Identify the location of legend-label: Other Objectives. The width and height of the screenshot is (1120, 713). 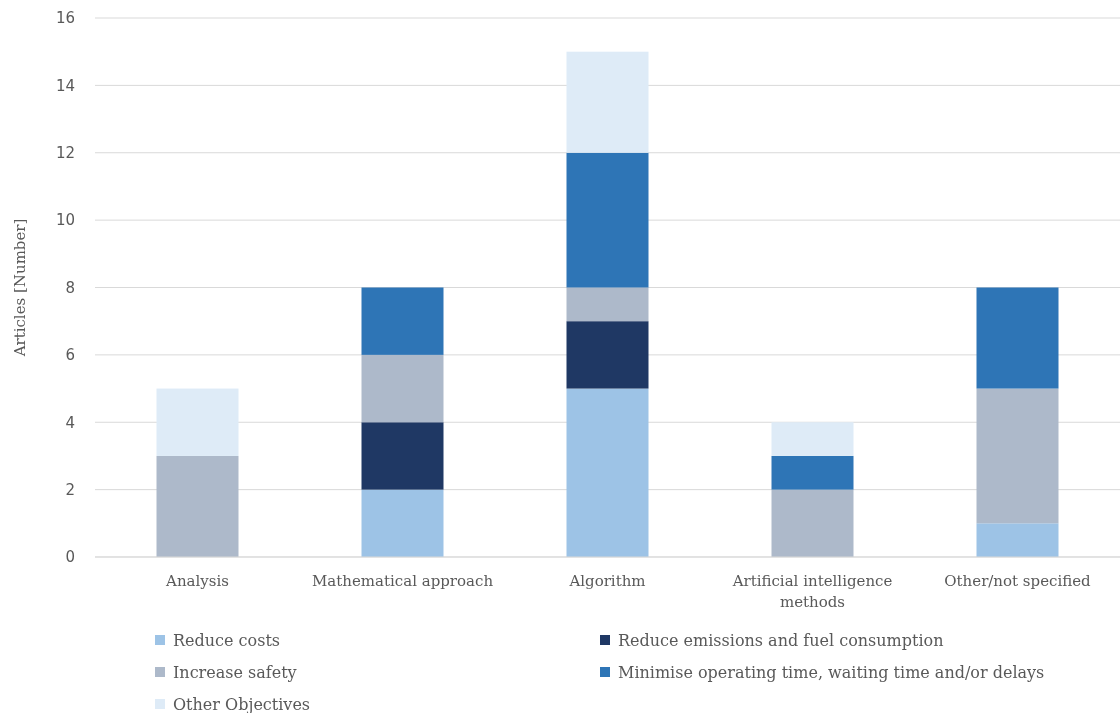
(242, 703).